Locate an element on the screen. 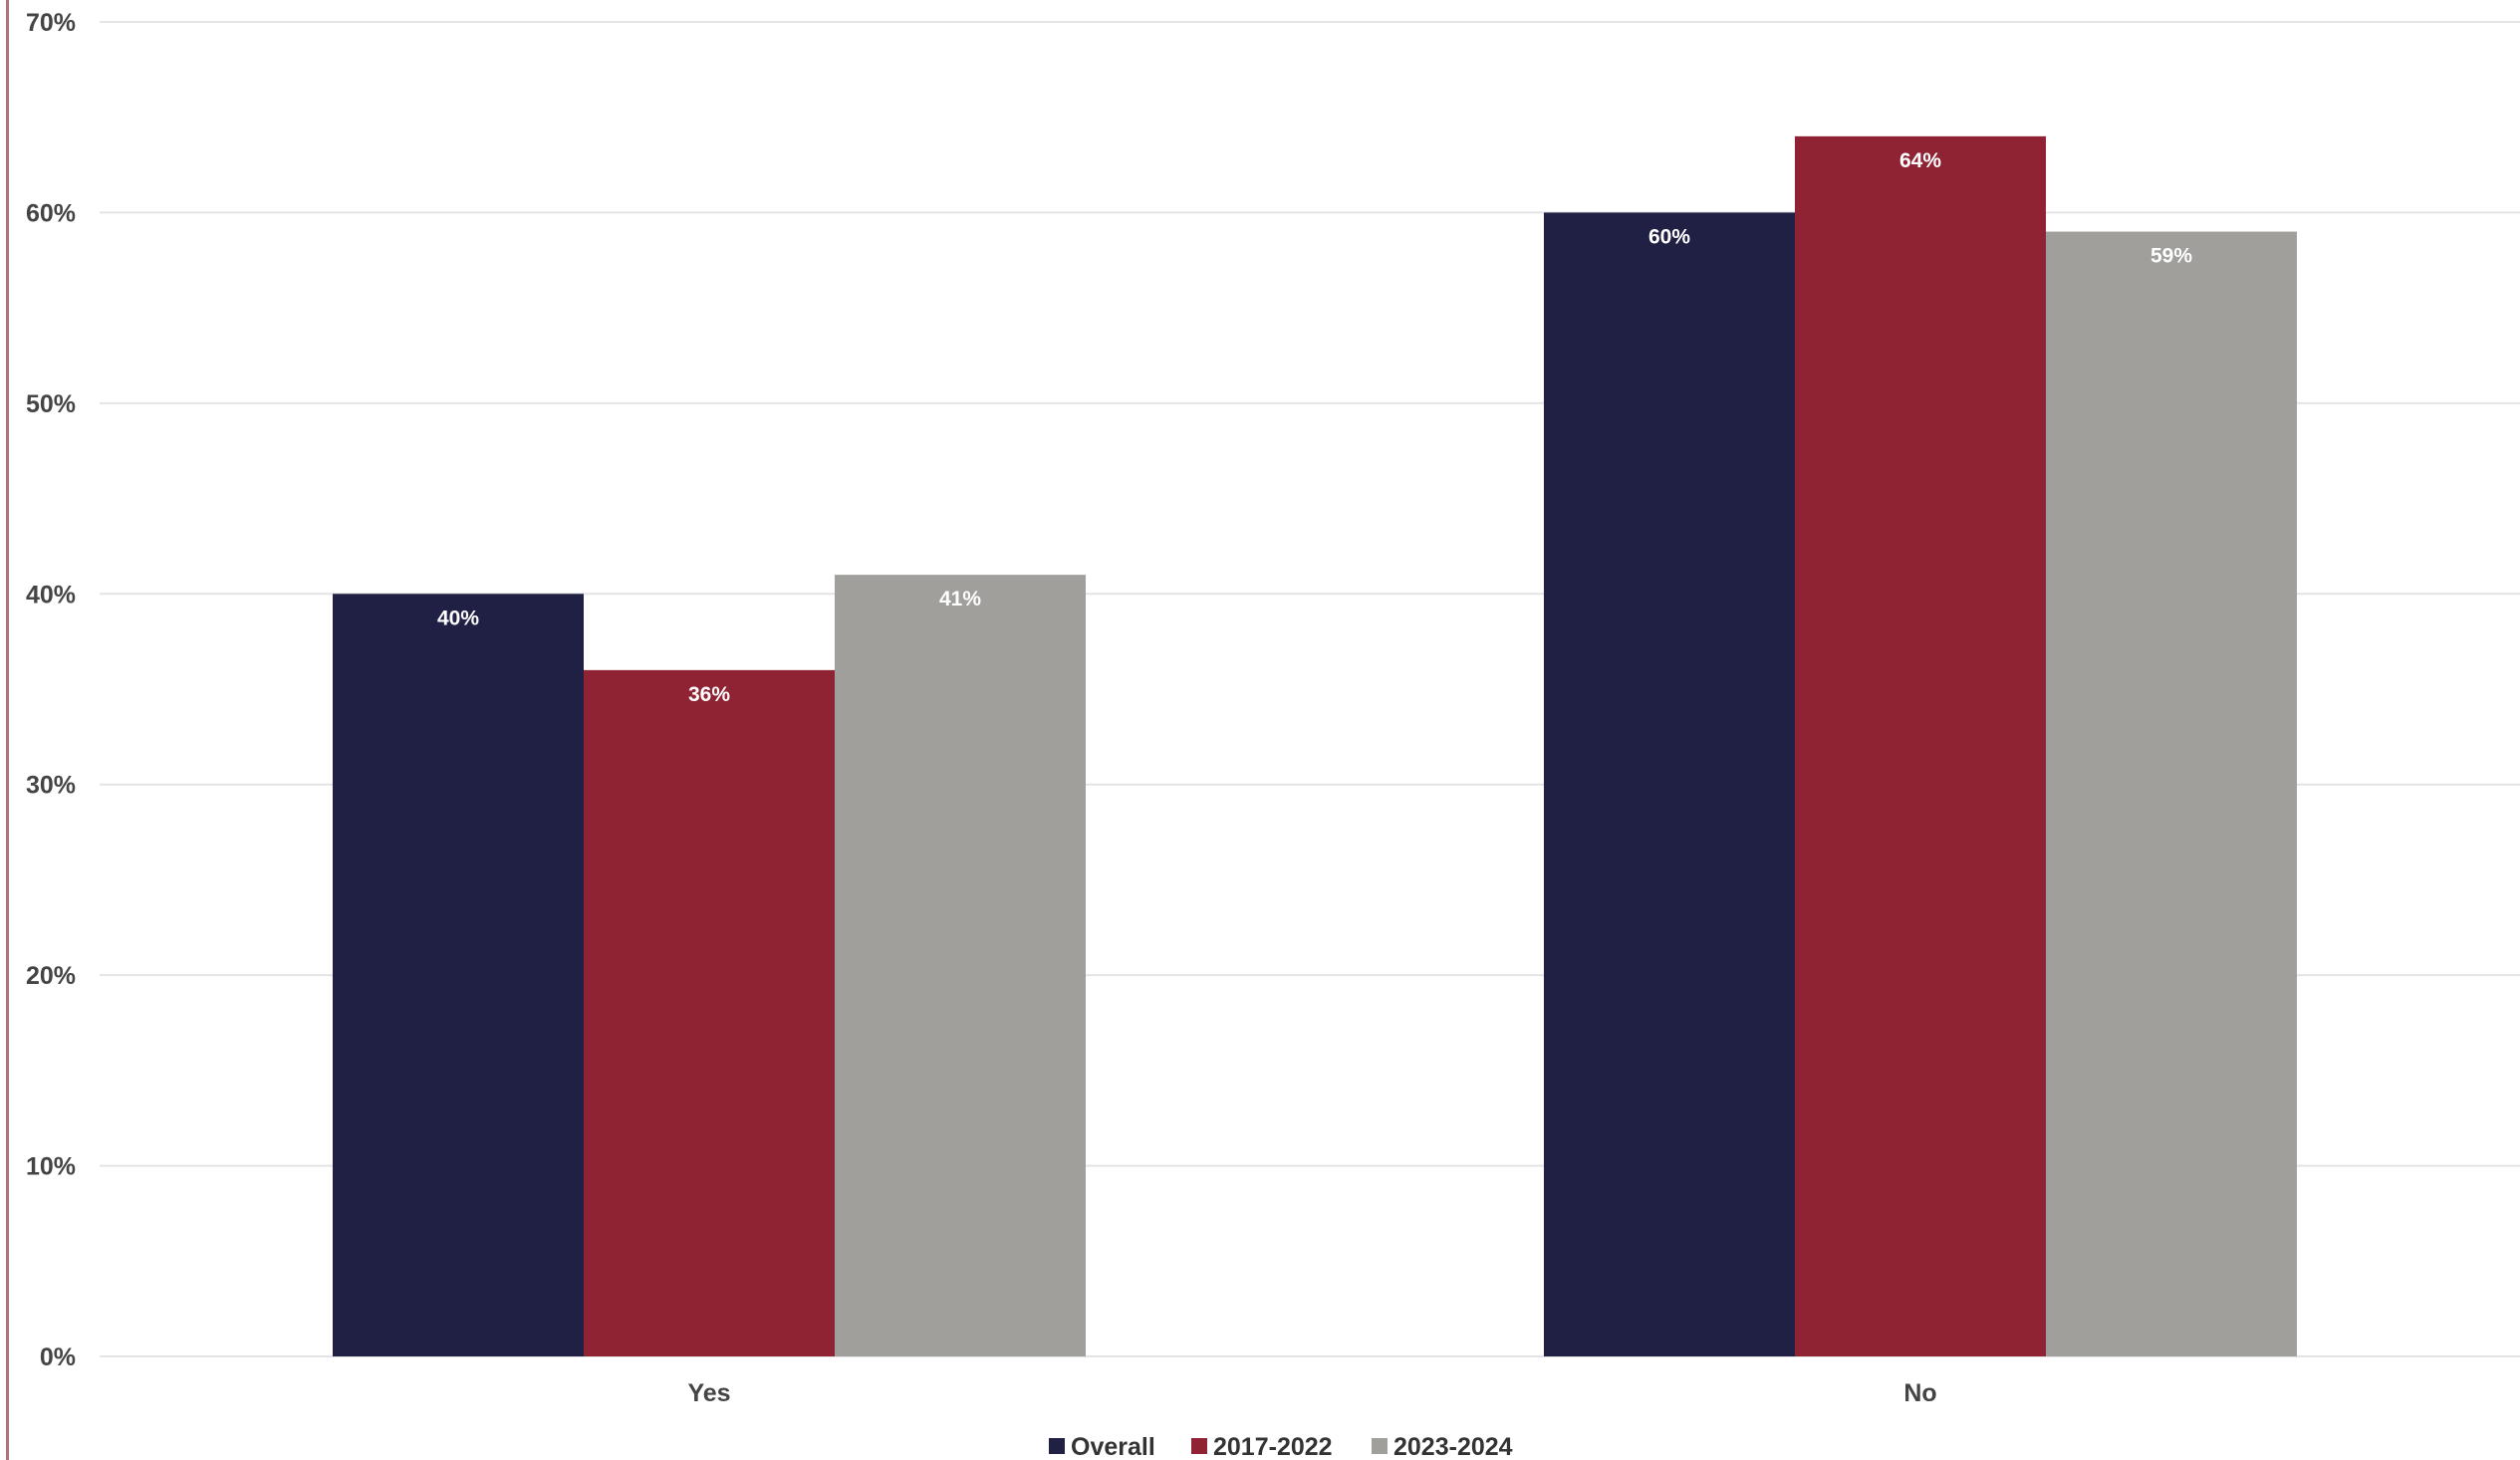 The height and width of the screenshot is (1460, 2520). legend: Overall 2017-2022 2023-2024 is located at coordinates (1281, 1446).